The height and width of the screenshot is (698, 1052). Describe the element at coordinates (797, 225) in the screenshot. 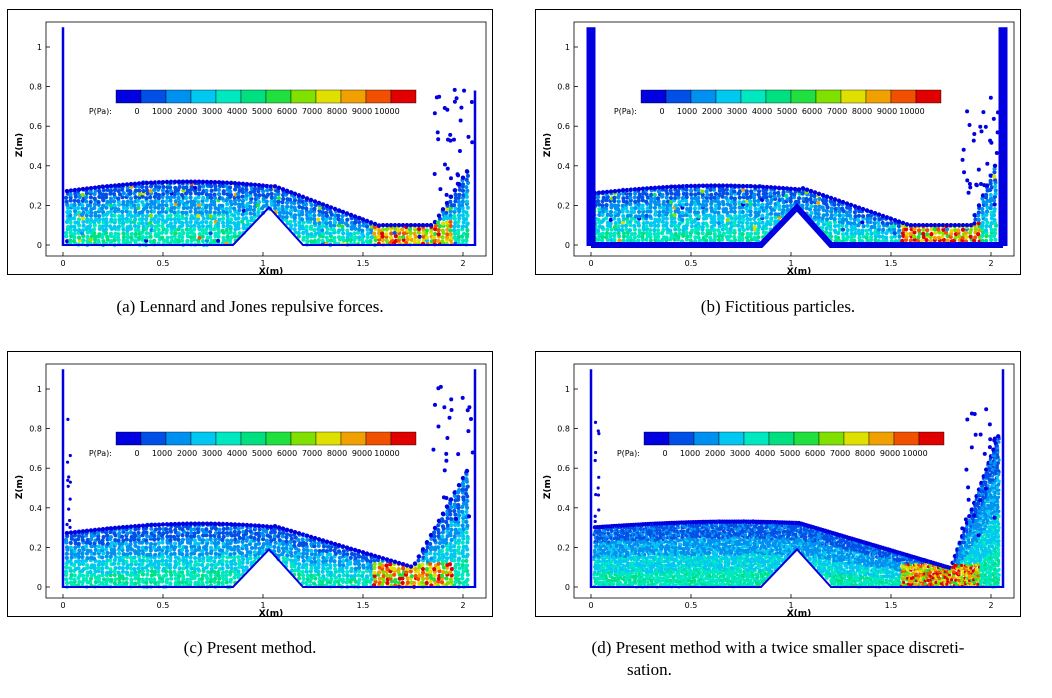

I see `floor-obstacle` at that location.